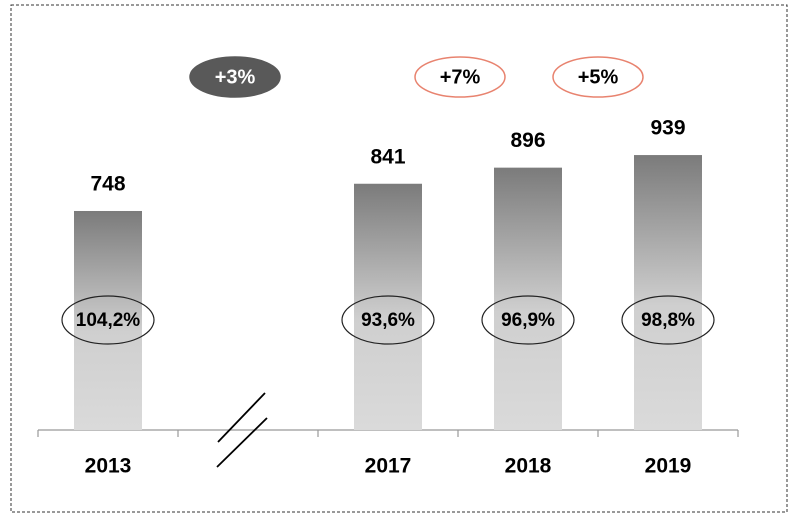 Image resolution: width=793 pixels, height=519 pixels. I want to click on value-label: 748, so click(107, 184).